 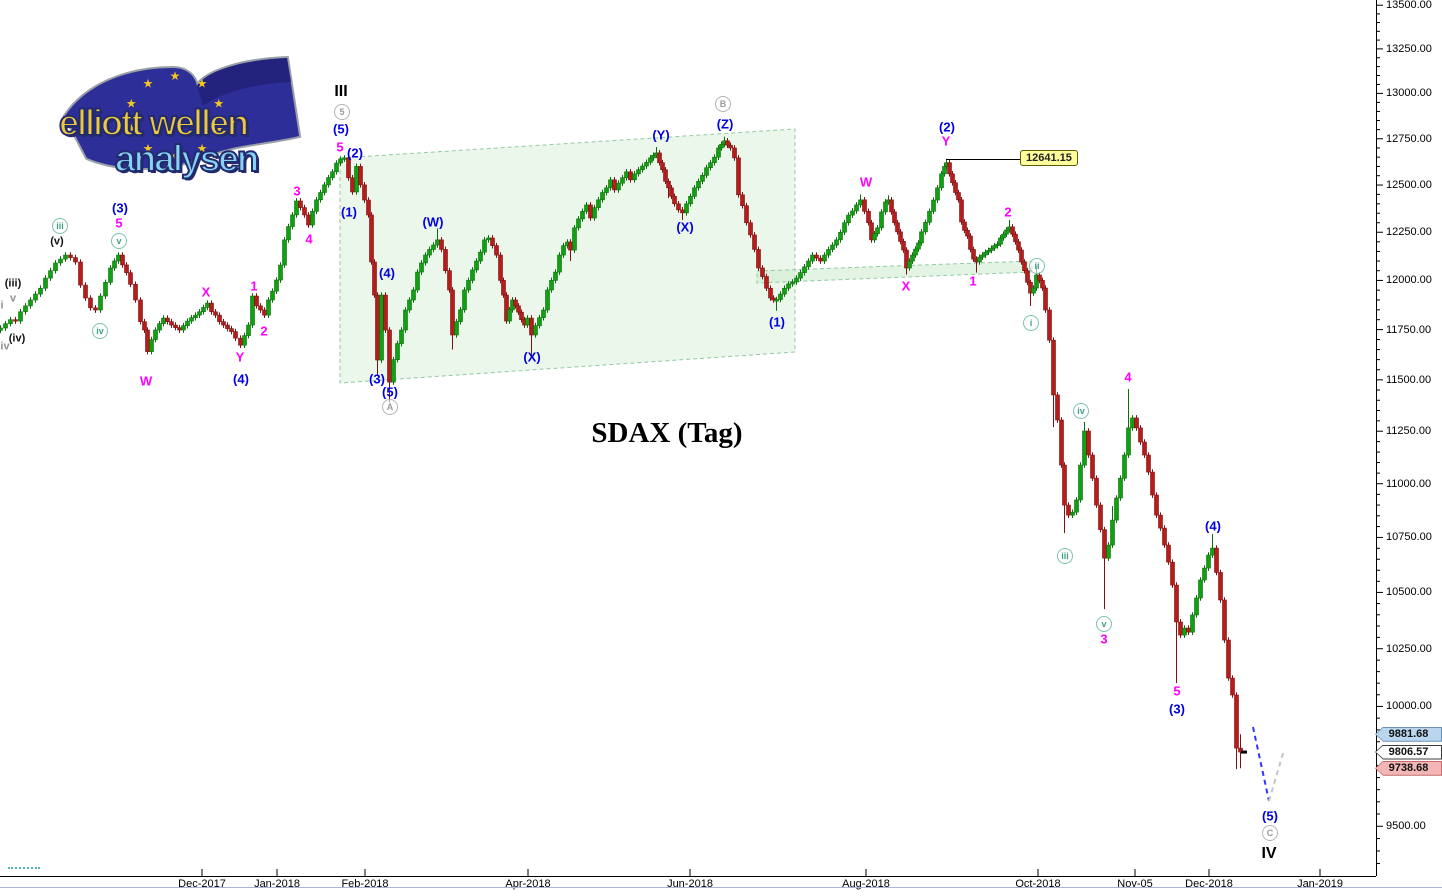 What do you see at coordinates (365, 884) in the screenshot?
I see `date-tick-label: Feb-2018` at bounding box center [365, 884].